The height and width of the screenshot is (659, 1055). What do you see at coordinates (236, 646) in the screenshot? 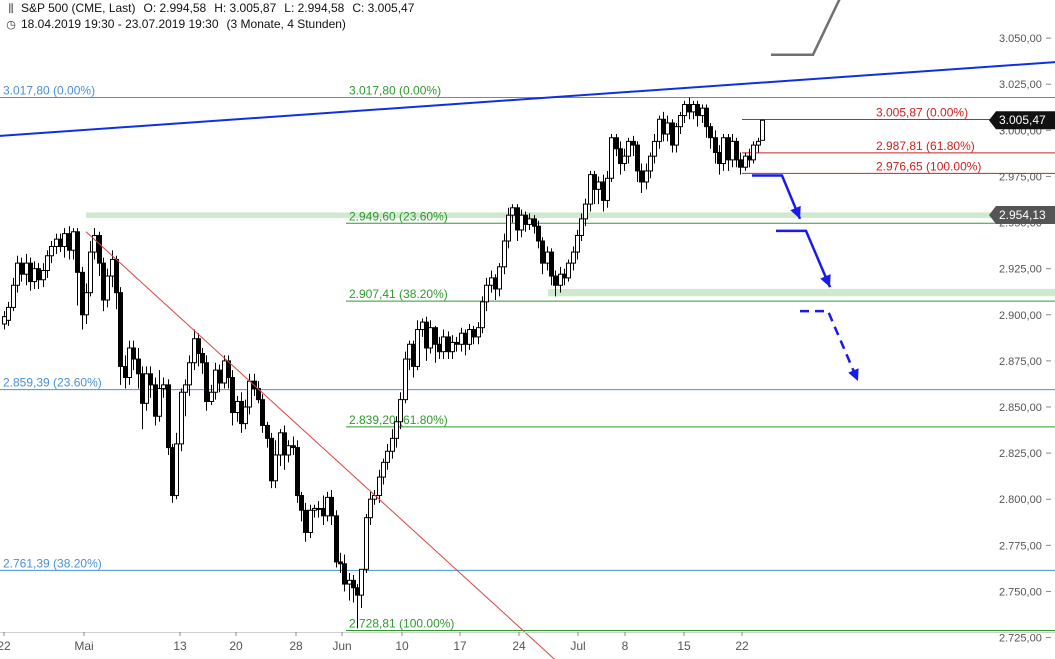
I see `x-tick-label: 20` at bounding box center [236, 646].